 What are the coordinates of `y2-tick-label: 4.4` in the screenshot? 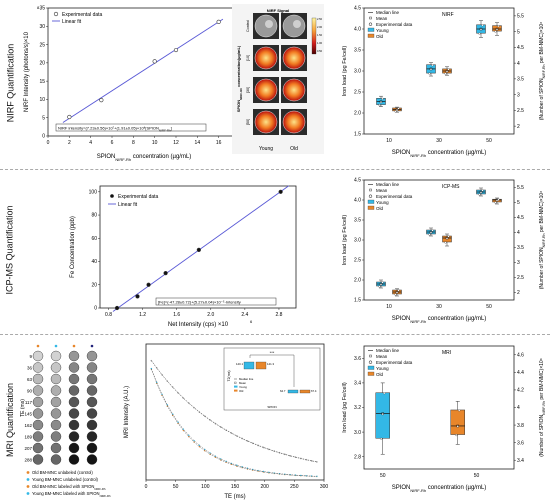 It's located at (520, 373).